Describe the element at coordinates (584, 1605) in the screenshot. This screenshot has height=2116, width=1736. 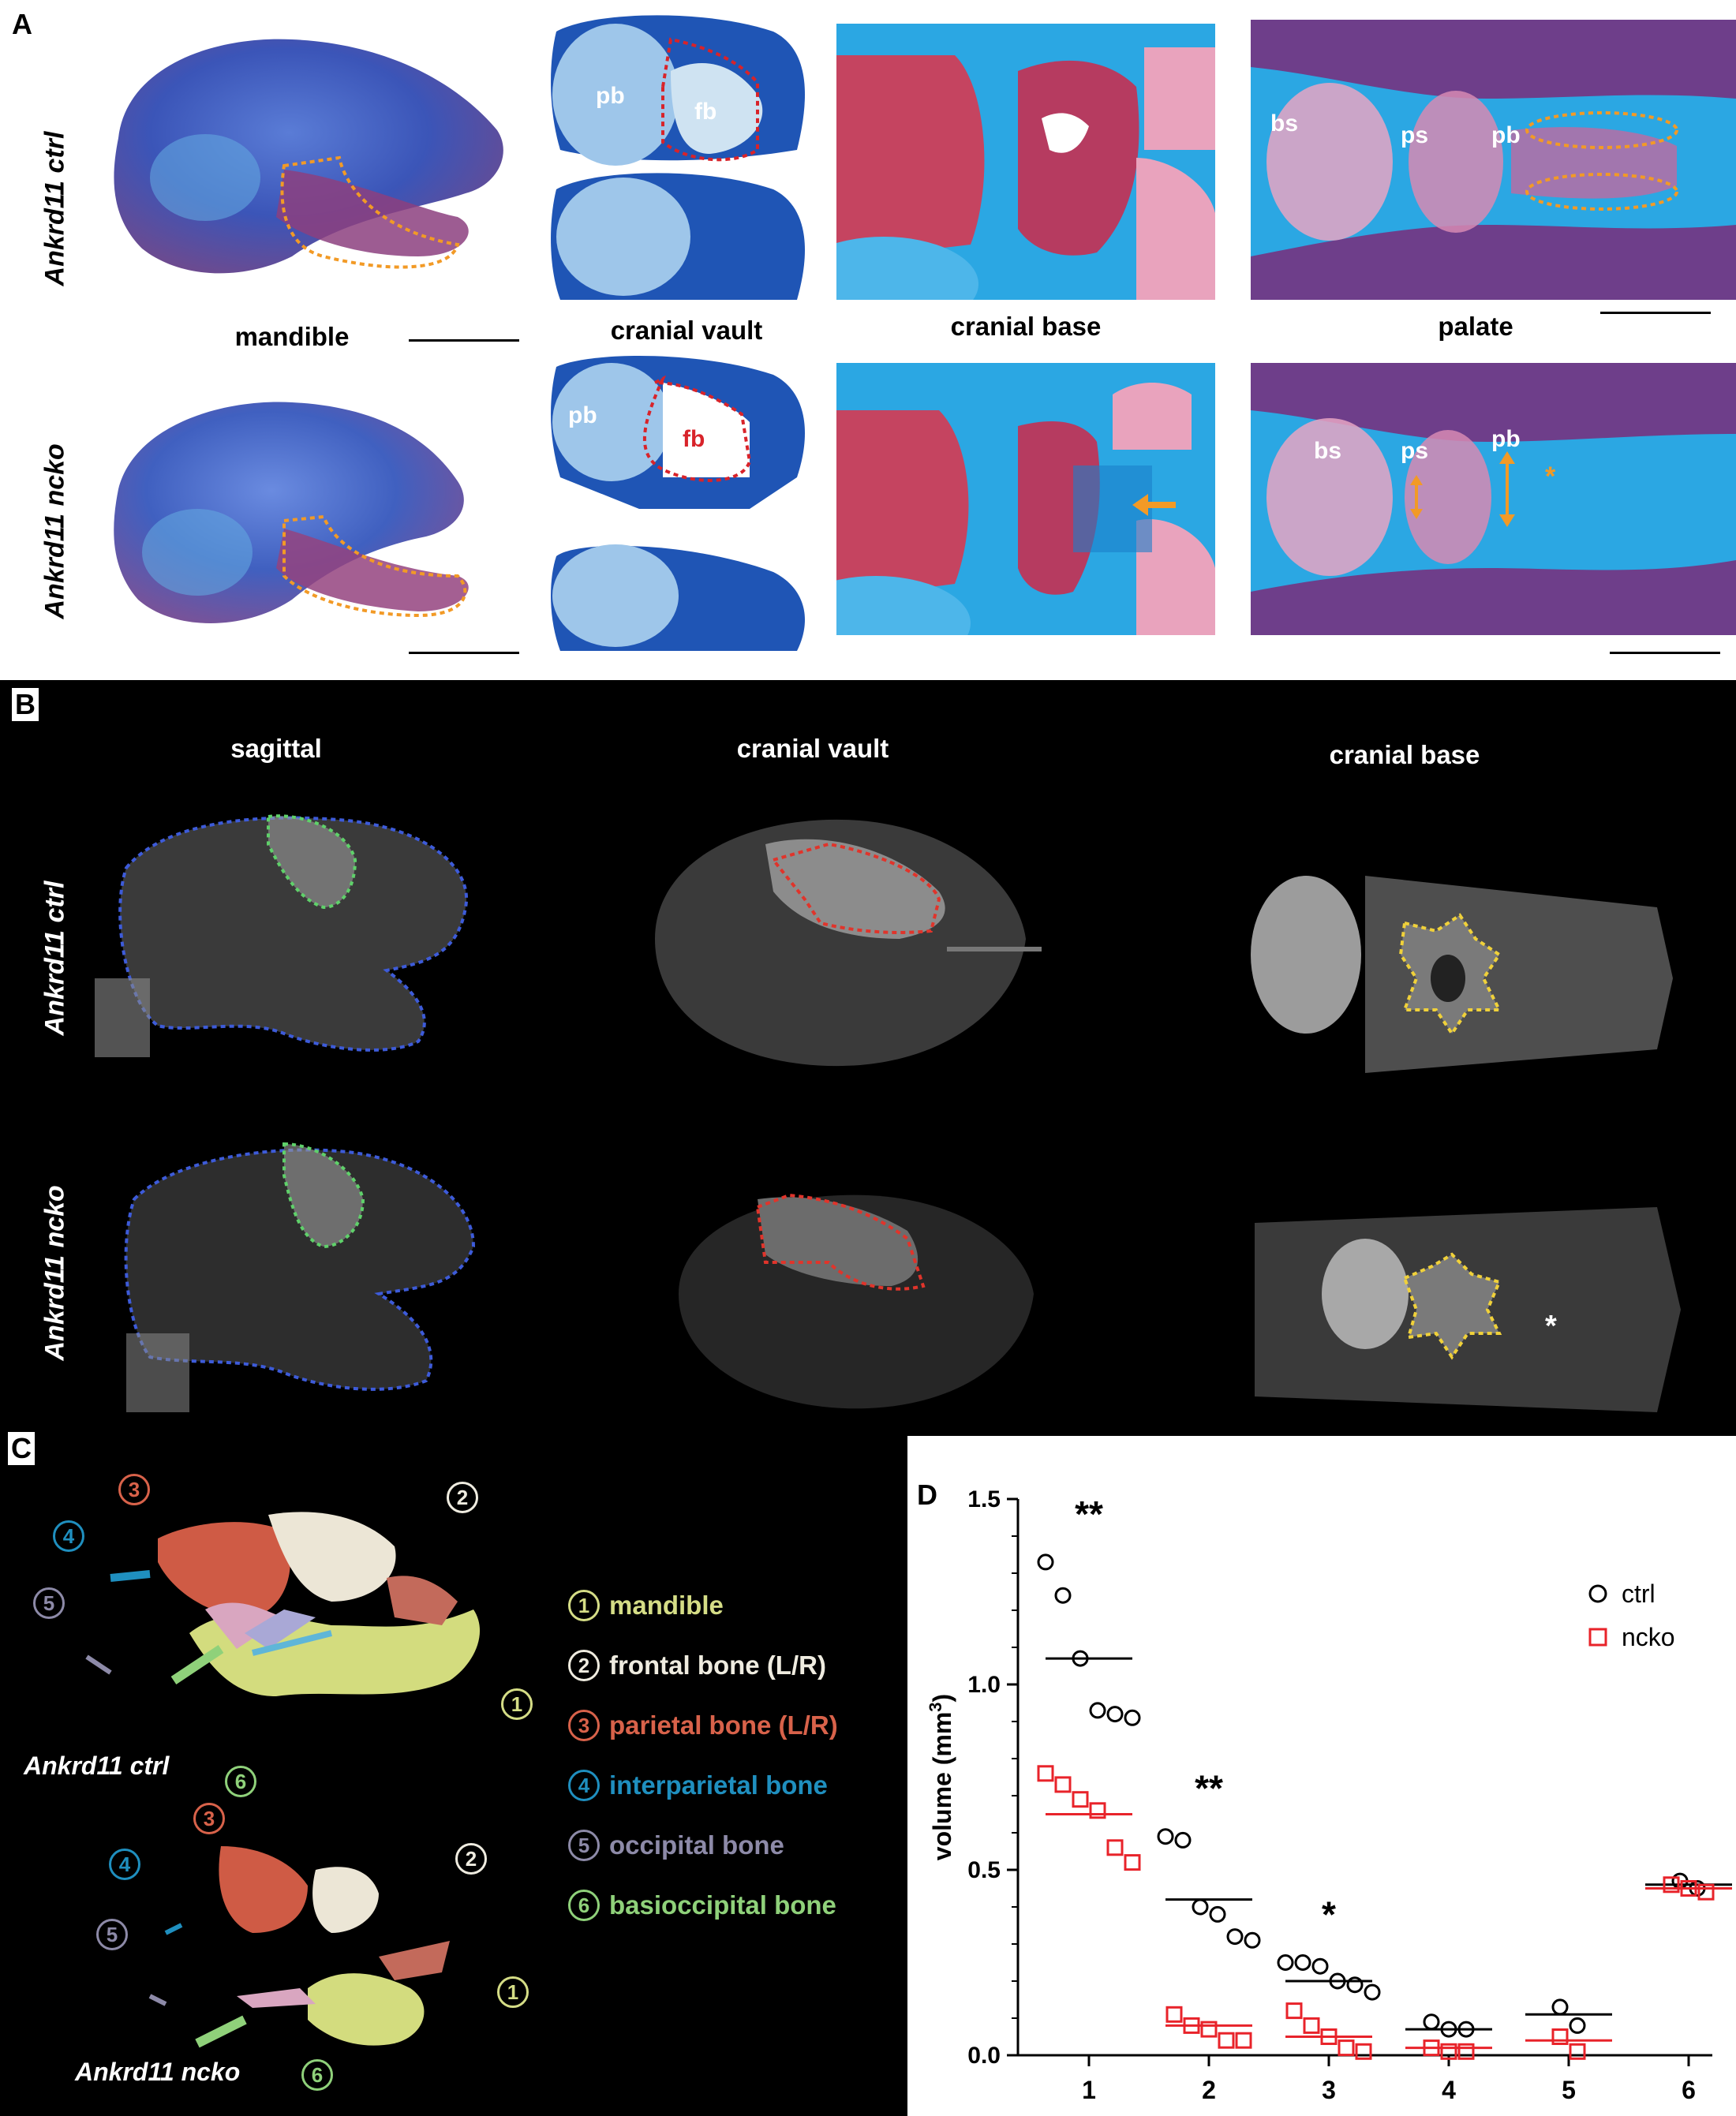
I see `c-legend-number: 1` at that location.